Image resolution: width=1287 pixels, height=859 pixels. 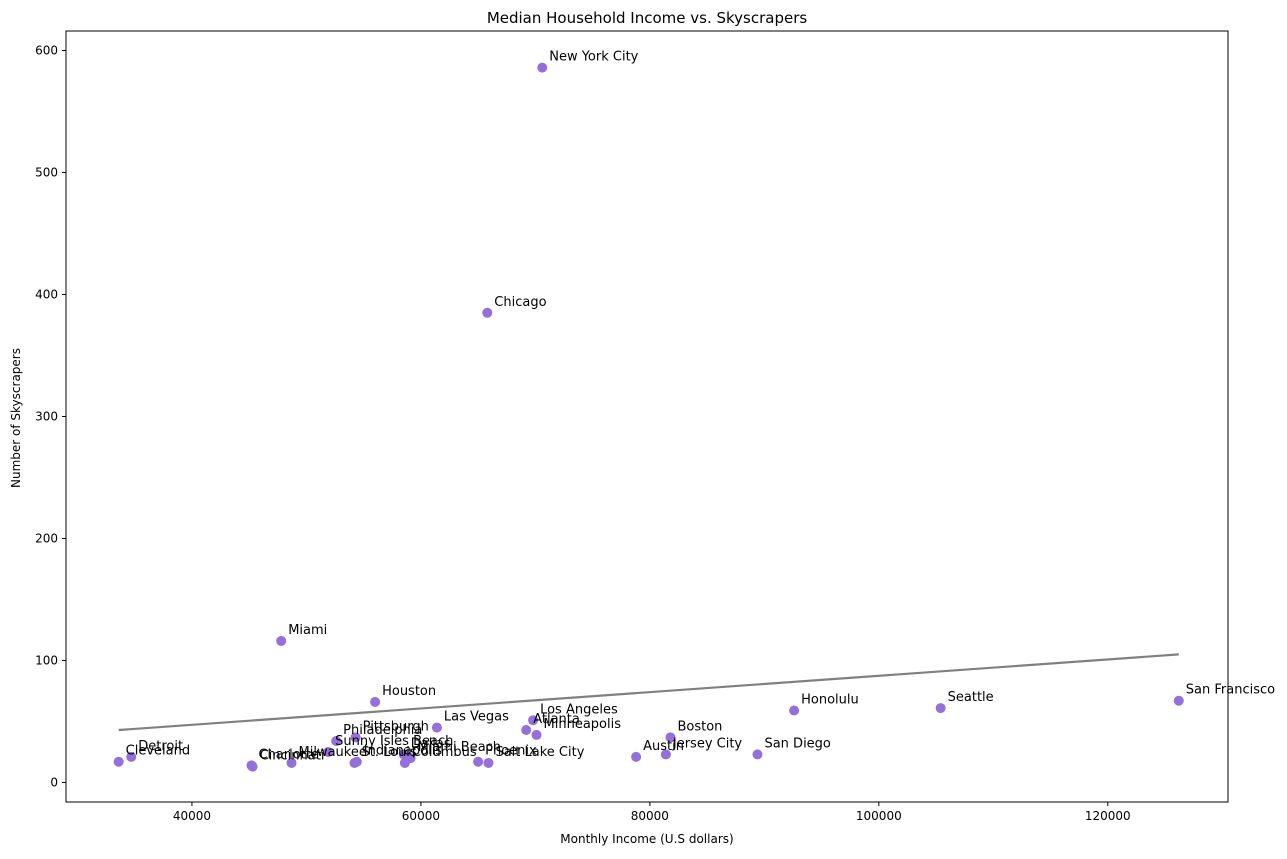 I want to click on point-label: Miami, so click(x=307, y=630).